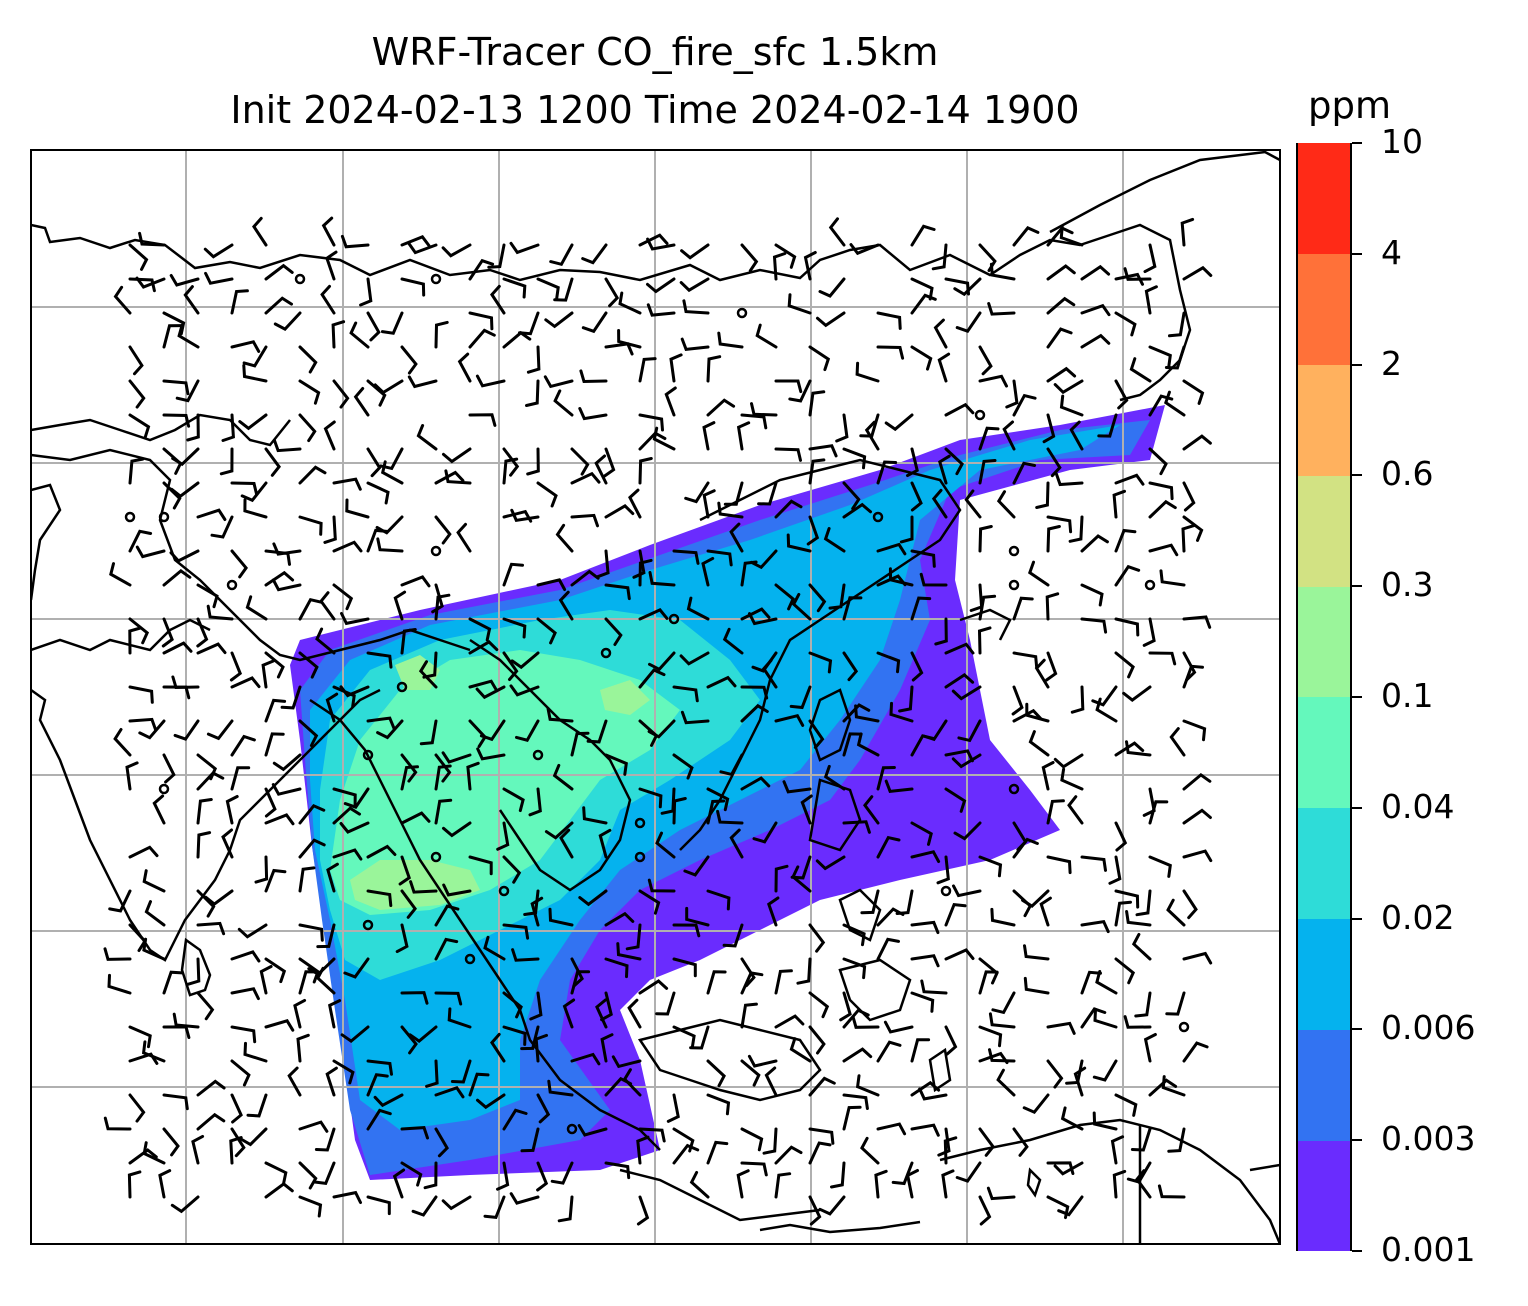 The image size is (1528, 1306). I want to click on colorbar-tick-label: 0.006, so click(1428, 1028).